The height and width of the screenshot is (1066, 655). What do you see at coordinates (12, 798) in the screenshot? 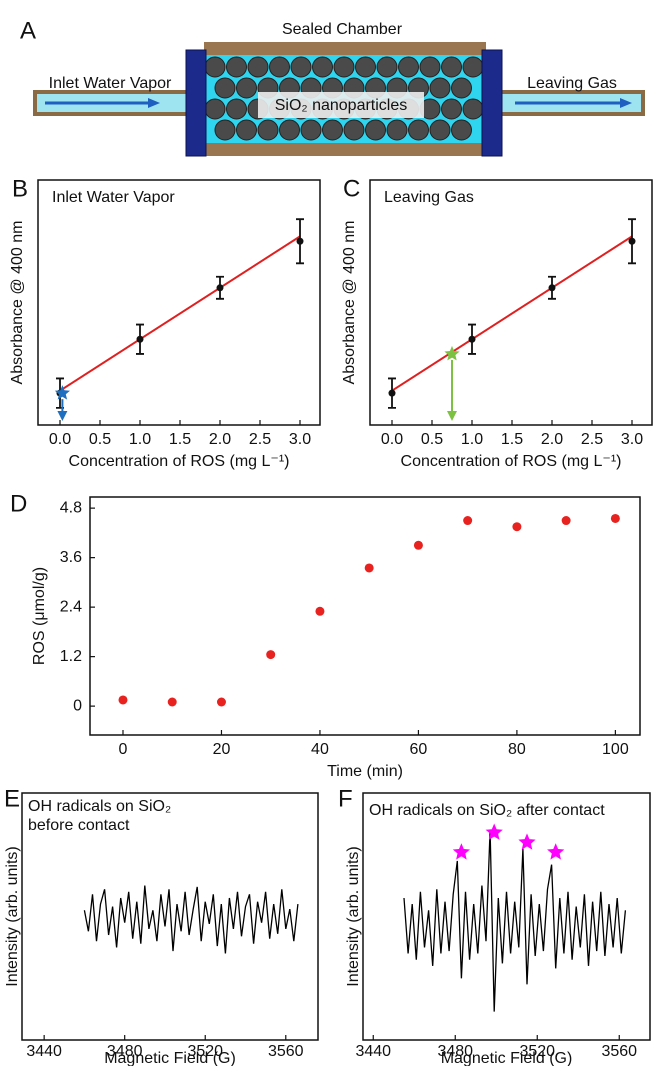
I see `panel-label: E` at bounding box center [12, 798].